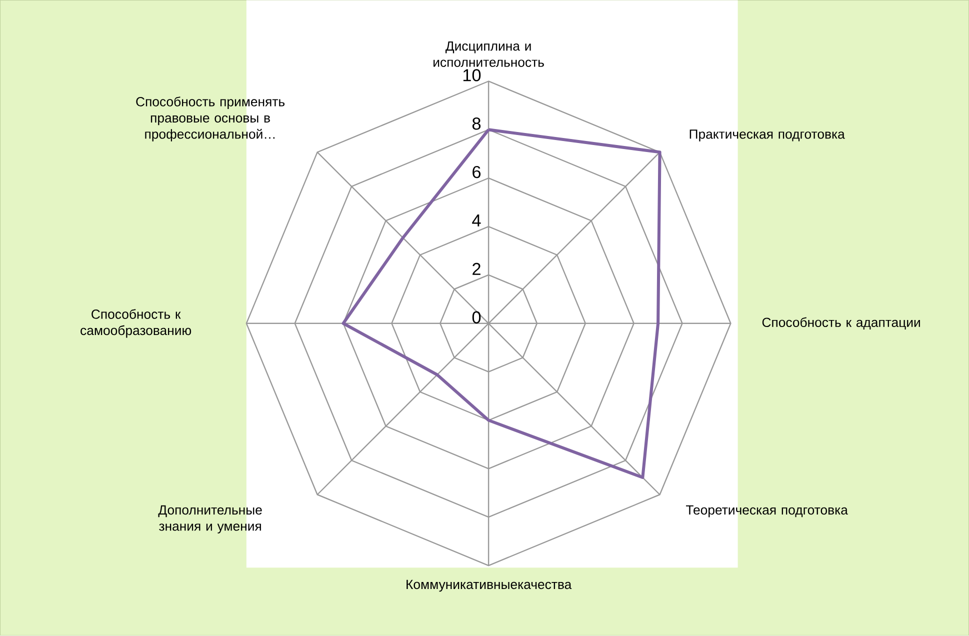 This screenshot has height=636, width=969. I want to click on spoke-label: Теоретическая подготовка, so click(767, 512).